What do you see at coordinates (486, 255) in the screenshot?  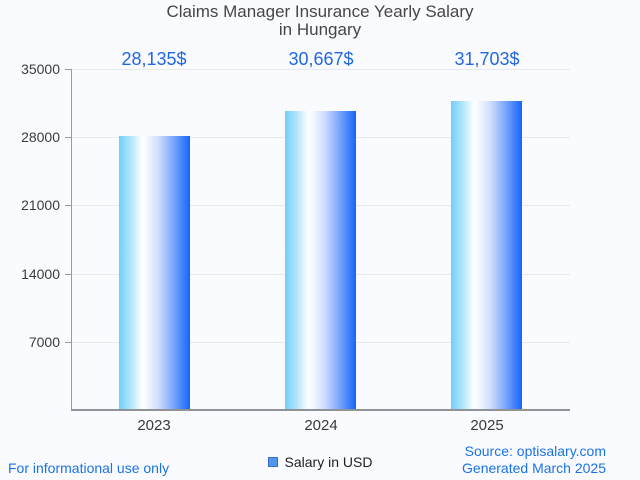 I see `bar-2025` at bounding box center [486, 255].